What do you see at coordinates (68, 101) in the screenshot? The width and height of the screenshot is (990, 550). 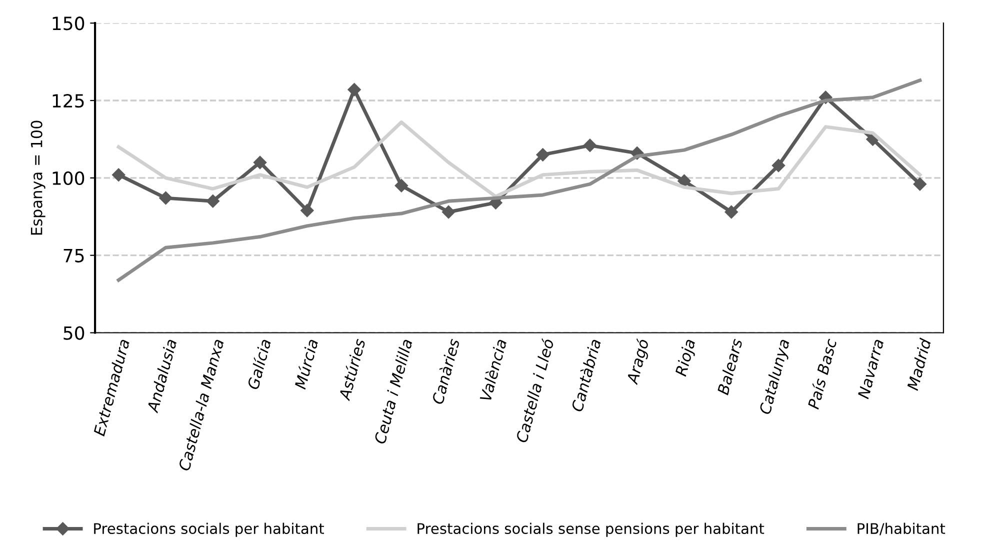 I see `y-tick-label: 125` at bounding box center [68, 101].